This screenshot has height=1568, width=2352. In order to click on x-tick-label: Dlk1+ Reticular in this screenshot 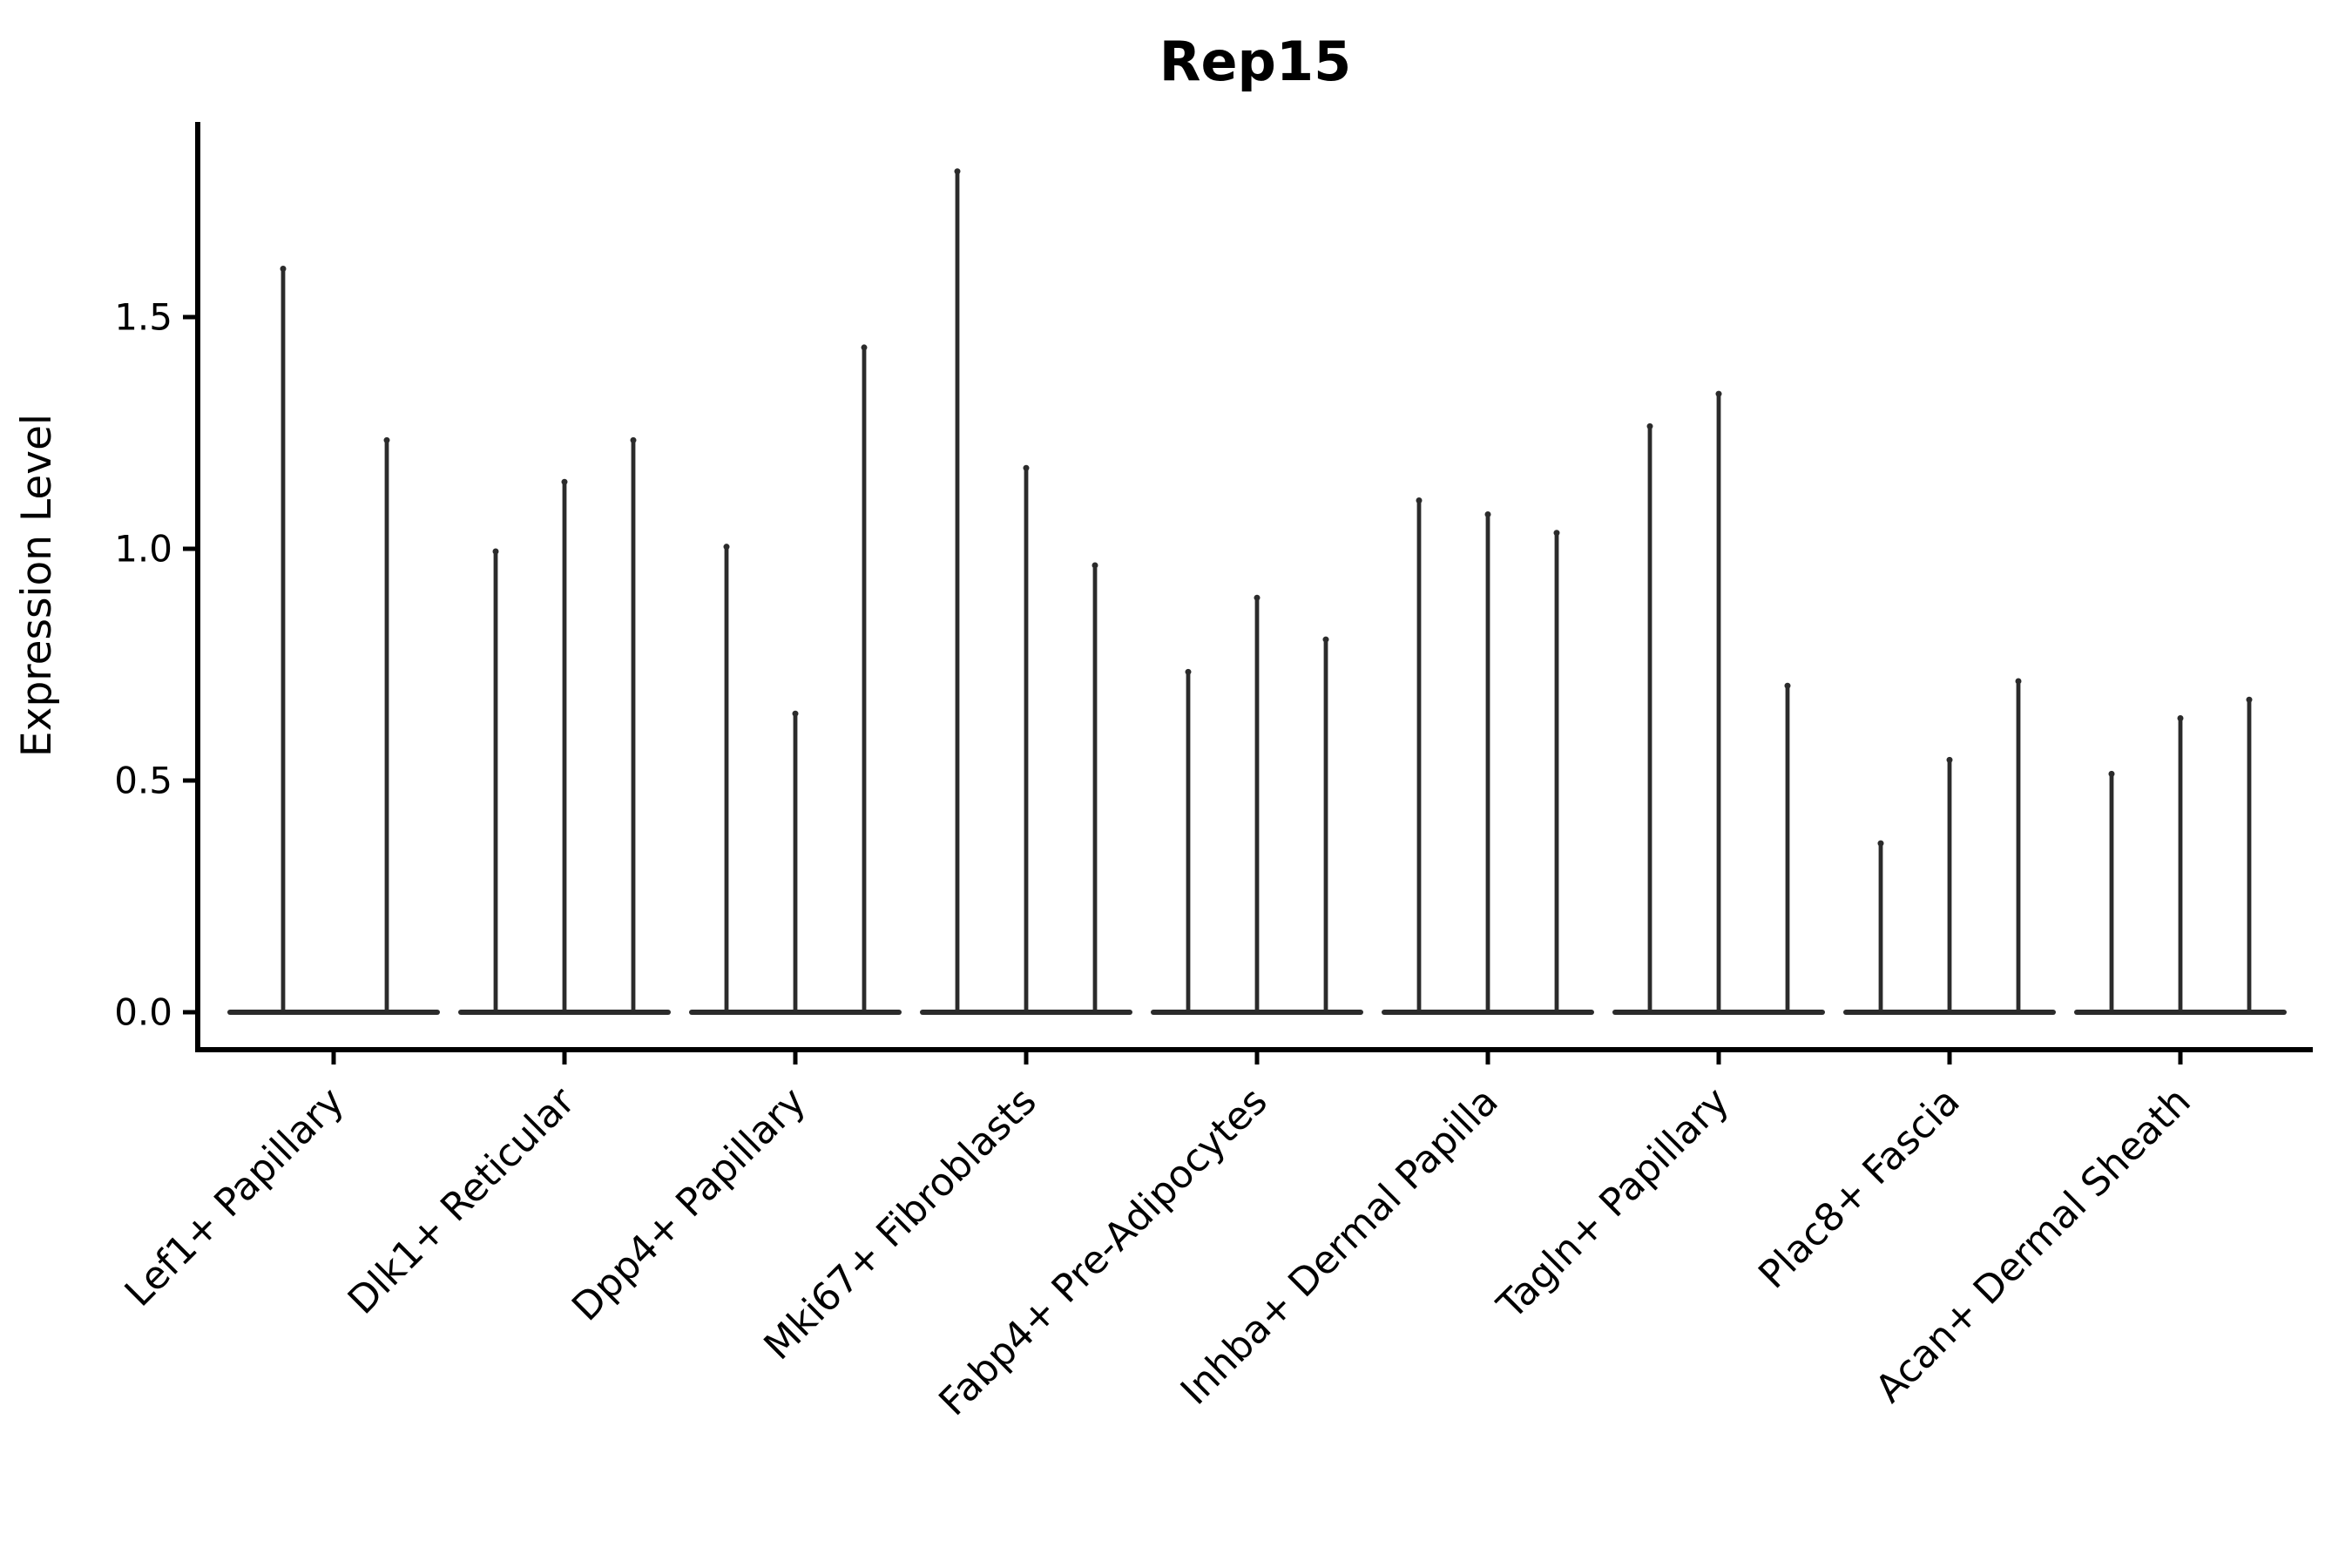, I will do `click(462, 1201)`.